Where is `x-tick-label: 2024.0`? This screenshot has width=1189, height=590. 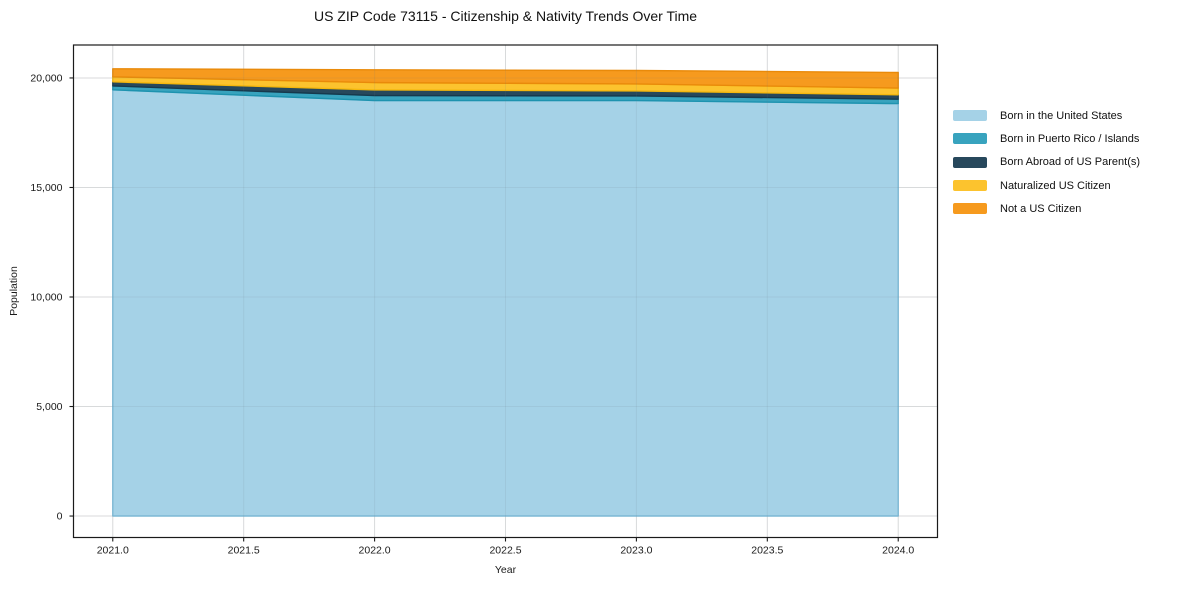 x-tick-label: 2024.0 is located at coordinates (898, 551).